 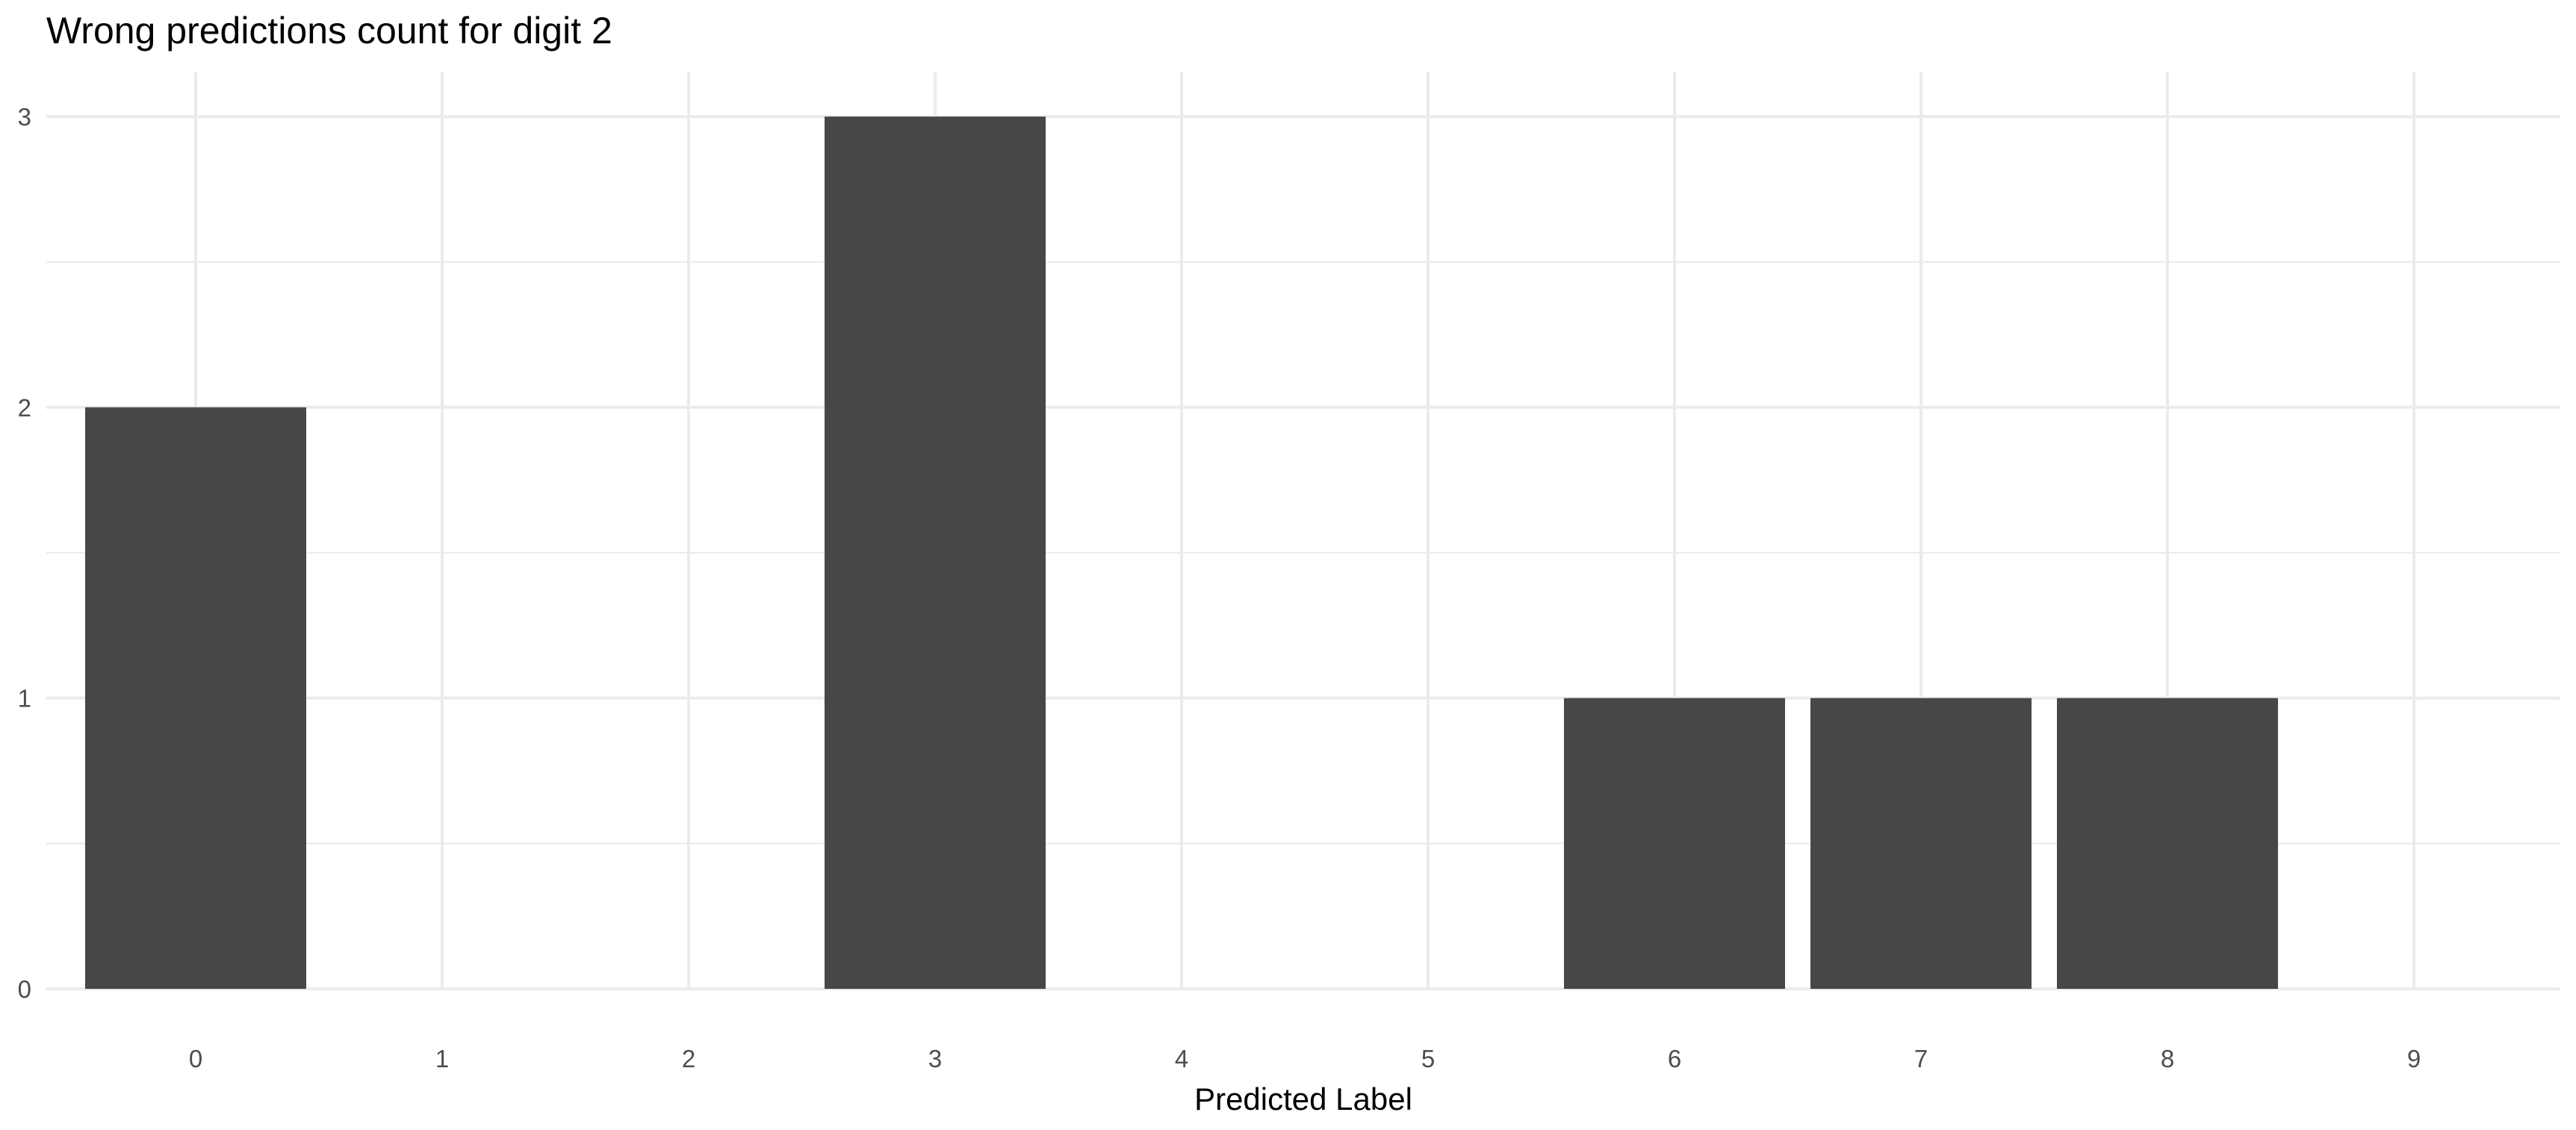 I want to click on x-tick-label: 8, so click(x=2168, y=1058).